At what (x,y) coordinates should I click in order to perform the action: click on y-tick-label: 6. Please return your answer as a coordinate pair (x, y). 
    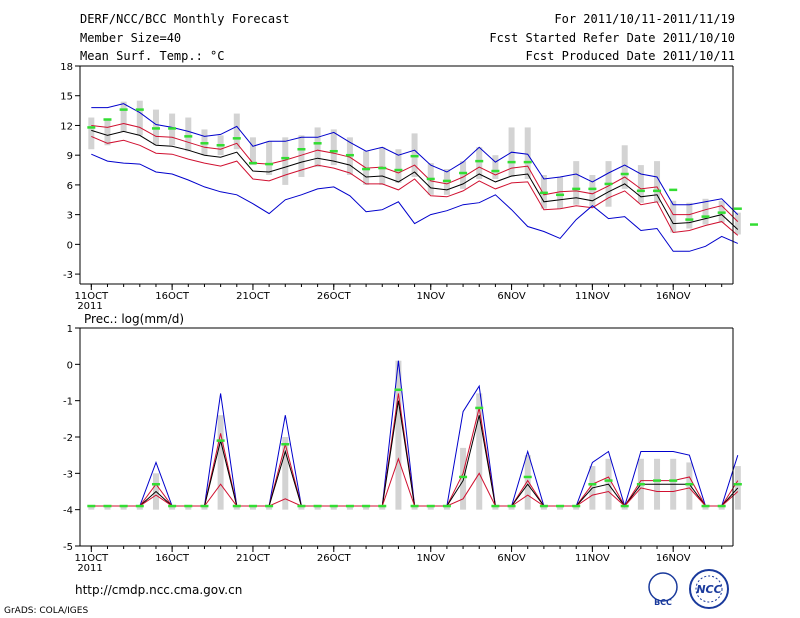
    Looking at the image, I should click on (70, 186).